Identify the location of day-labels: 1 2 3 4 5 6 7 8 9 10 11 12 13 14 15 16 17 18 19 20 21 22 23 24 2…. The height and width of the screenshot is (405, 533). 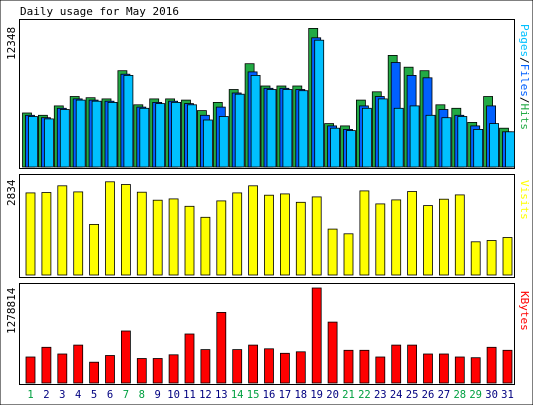
(270, 395).